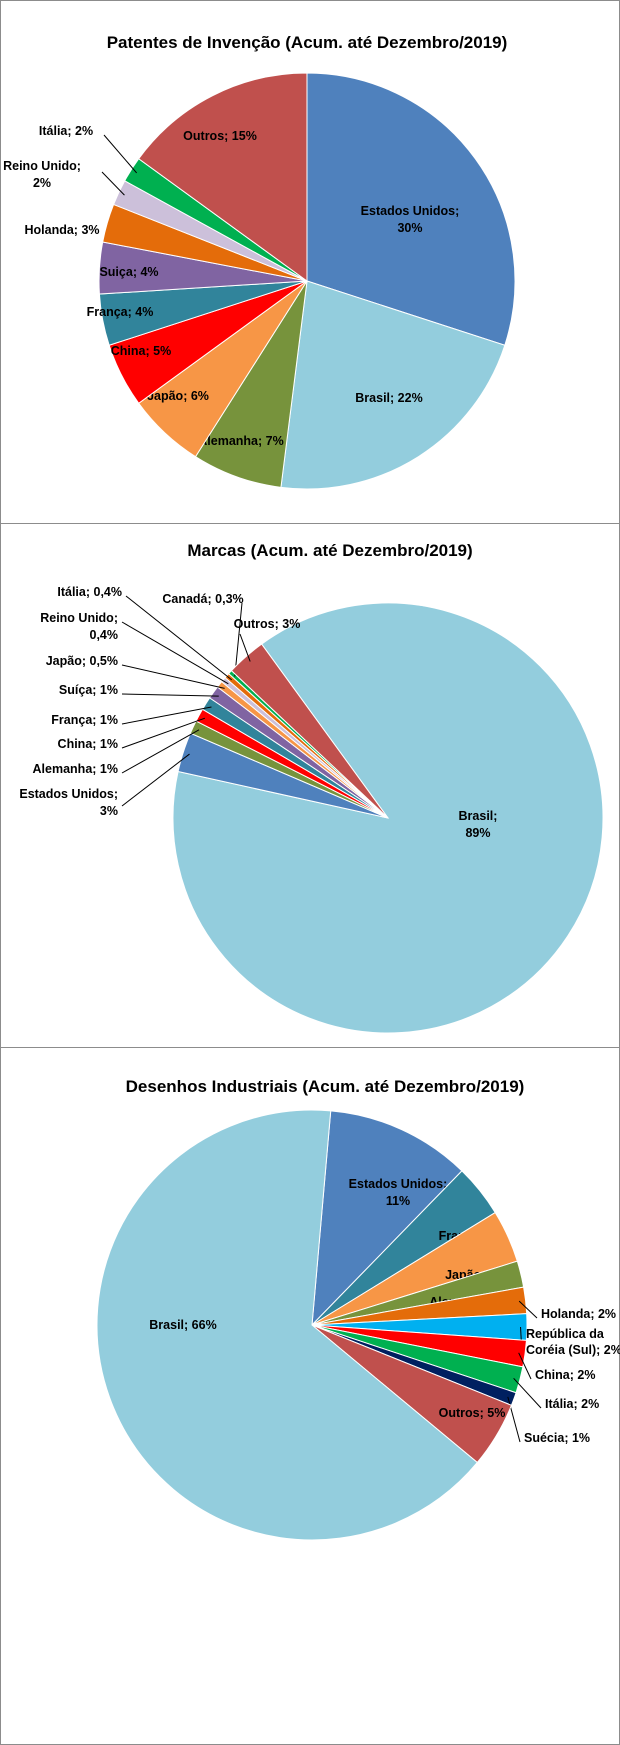 The width and height of the screenshot is (620, 1745). Describe the element at coordinates (89, 592) in the screenshot. I see `data-label: Itália; 0,4%` at that location.